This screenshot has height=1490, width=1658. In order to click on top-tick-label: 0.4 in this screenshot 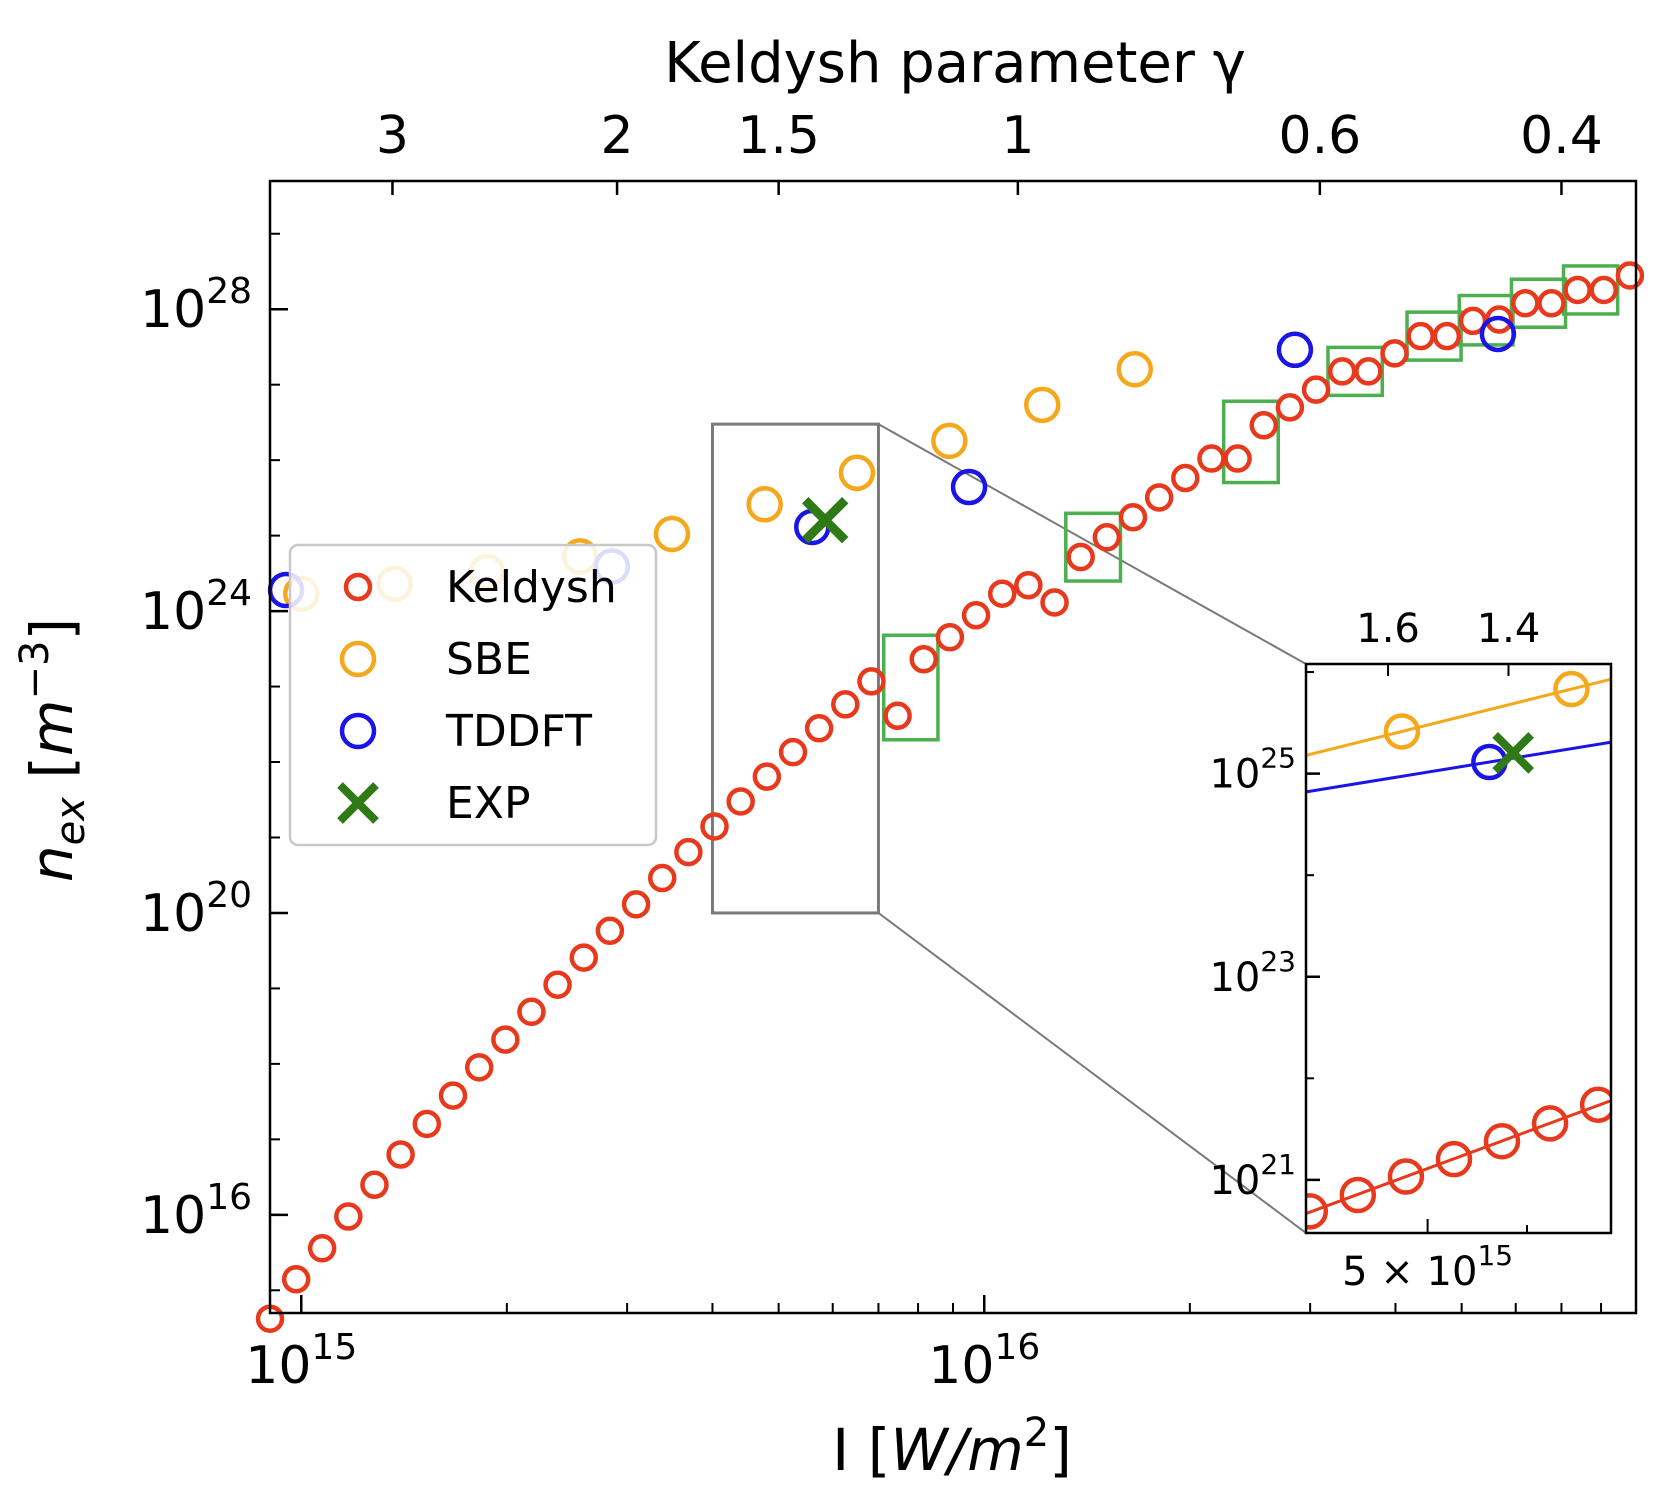, I will do `click(1561, 136)`.